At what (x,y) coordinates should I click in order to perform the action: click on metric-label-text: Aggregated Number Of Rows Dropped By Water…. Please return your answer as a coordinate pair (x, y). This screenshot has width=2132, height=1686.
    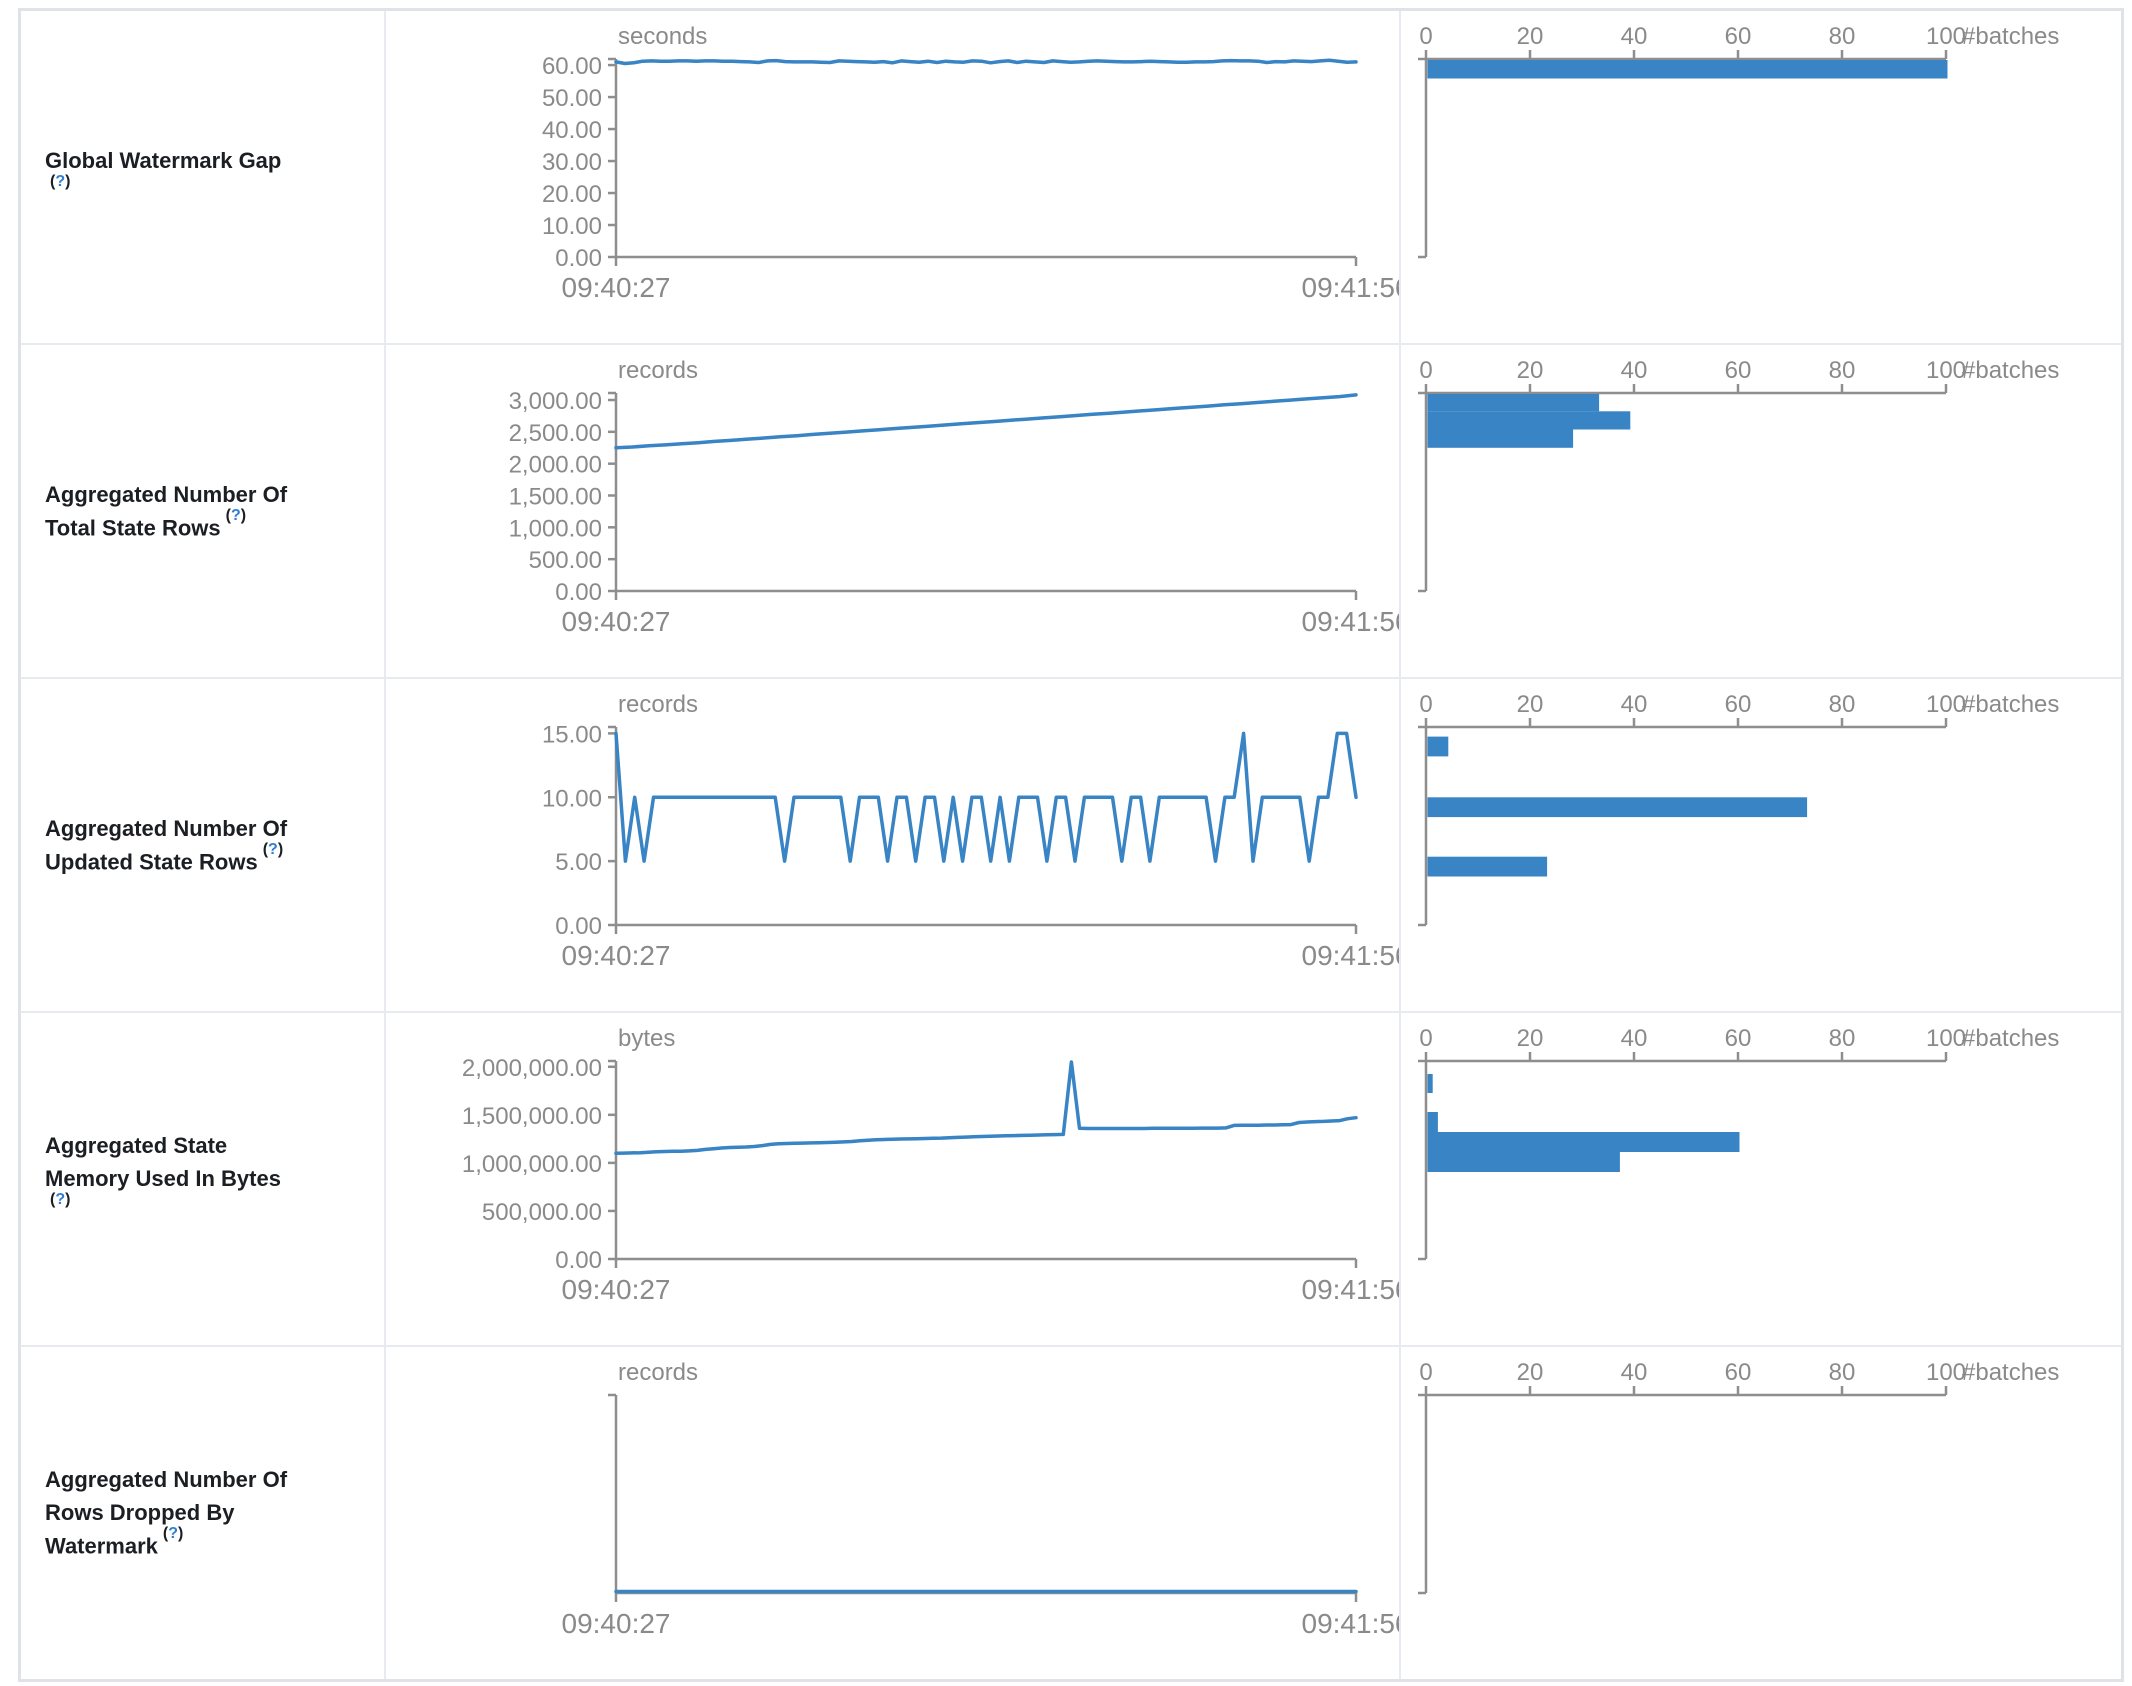
    Looking at the image, I should click on (166, 1513).